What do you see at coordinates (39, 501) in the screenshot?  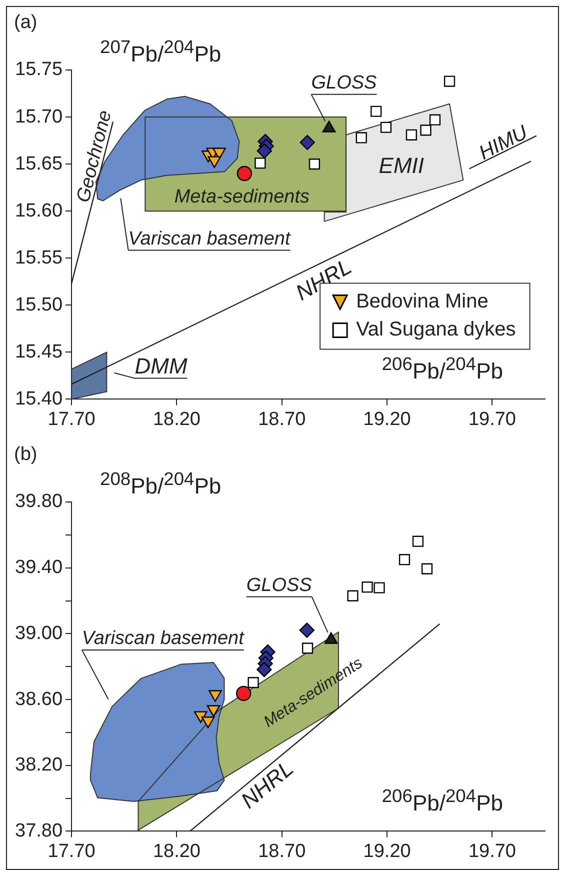 I see `y-tick-label: 39.80` at bounding box center [39, 501].